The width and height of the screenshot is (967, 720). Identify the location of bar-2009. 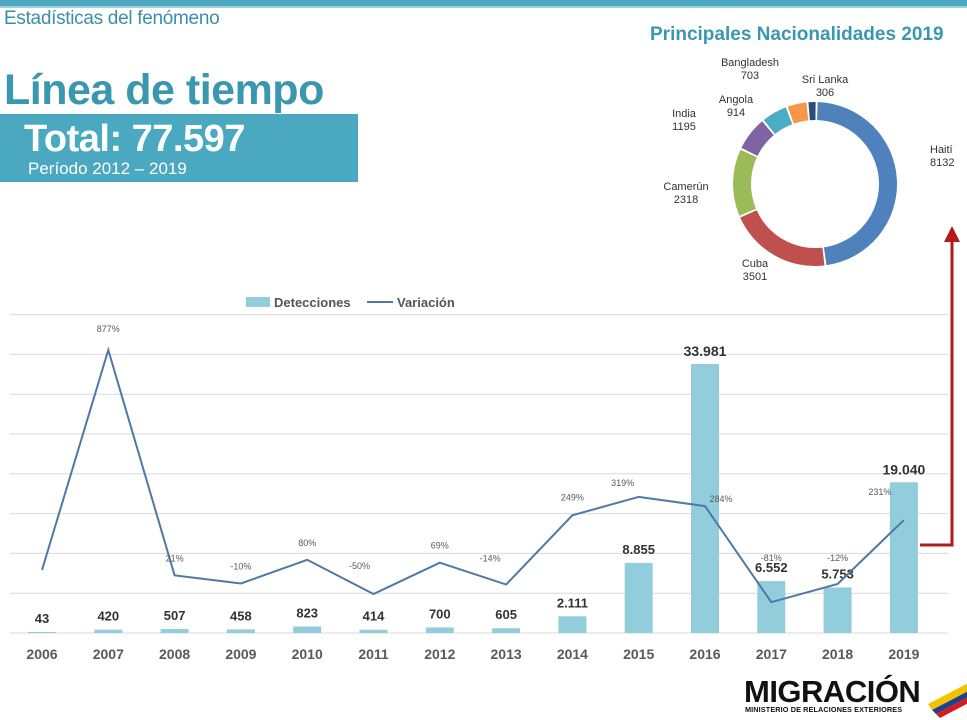
(240, 631).